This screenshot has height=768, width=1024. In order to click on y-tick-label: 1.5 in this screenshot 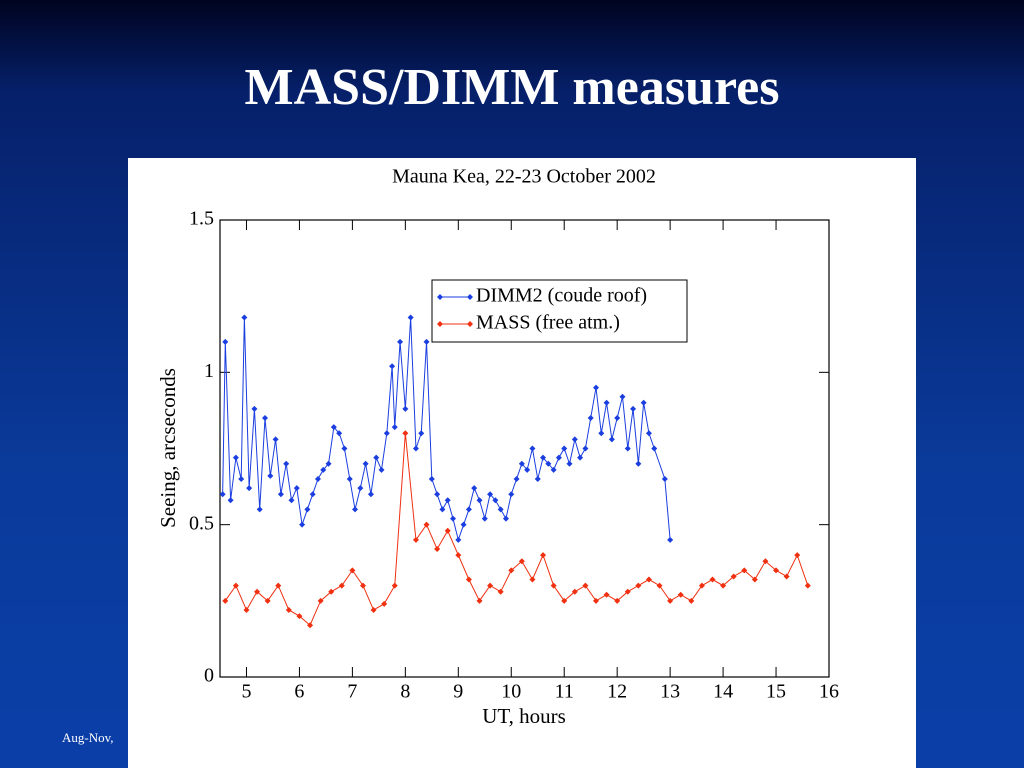, I will do `click(201, 219)`.